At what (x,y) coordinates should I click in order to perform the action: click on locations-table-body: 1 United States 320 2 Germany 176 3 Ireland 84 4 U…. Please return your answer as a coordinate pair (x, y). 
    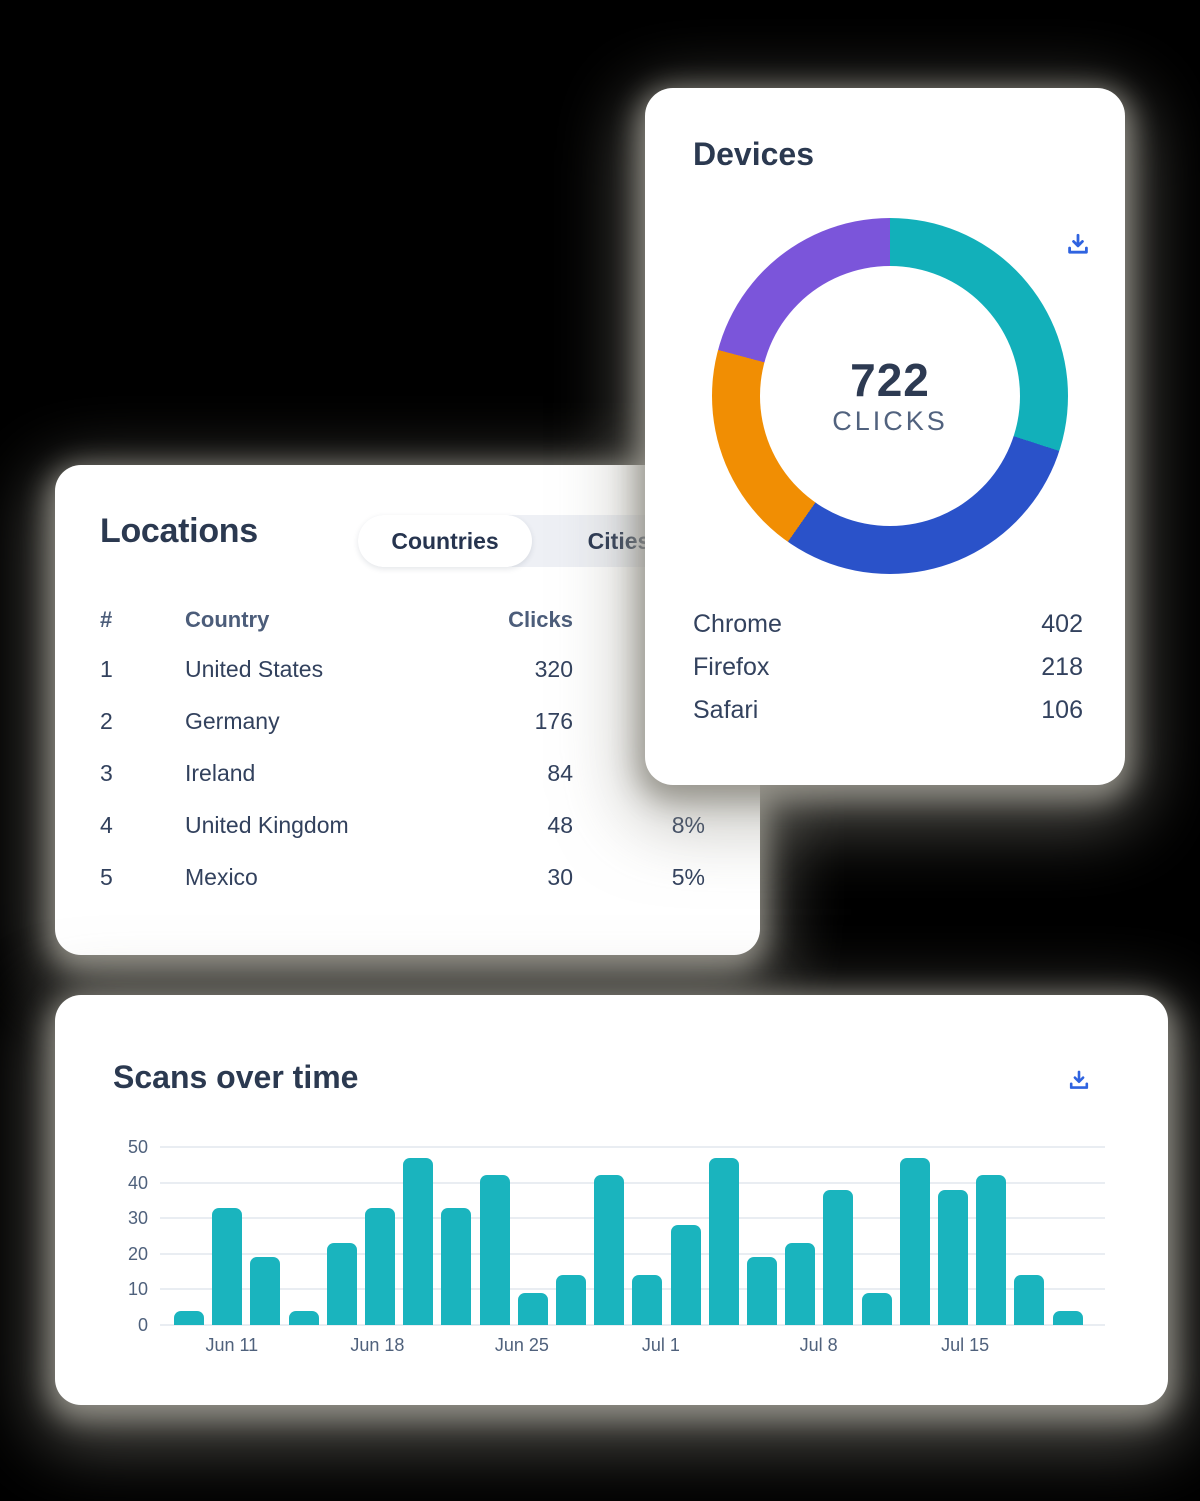
    Looking at the image, I should click on (402, 773).